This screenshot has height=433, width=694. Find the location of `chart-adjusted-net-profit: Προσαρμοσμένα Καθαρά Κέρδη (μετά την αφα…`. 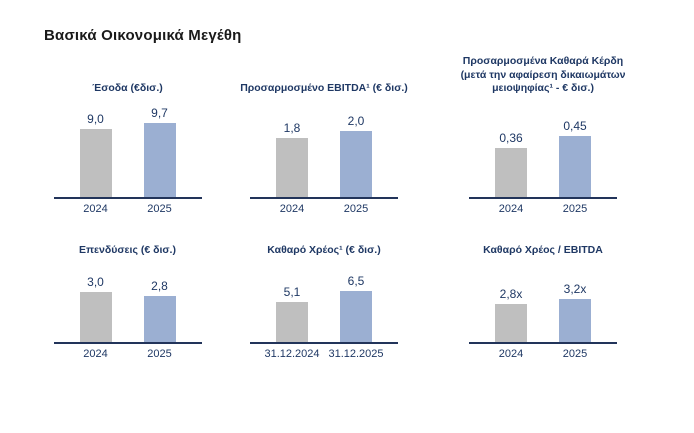

chart-adjusted-net-profit: Προσαρμοσμένα Καθαρά Κέρδη (μετά την αφα… is located at coordinates (543, 135).